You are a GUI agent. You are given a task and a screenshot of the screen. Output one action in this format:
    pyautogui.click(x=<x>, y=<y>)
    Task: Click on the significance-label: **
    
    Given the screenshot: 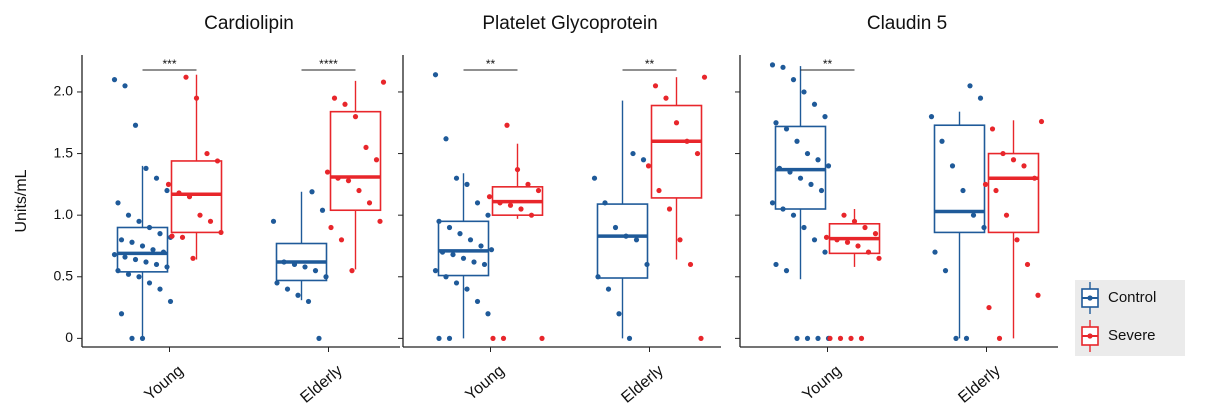 What is the action you would take?
    pyautogui.click(x=650, y=64)
    